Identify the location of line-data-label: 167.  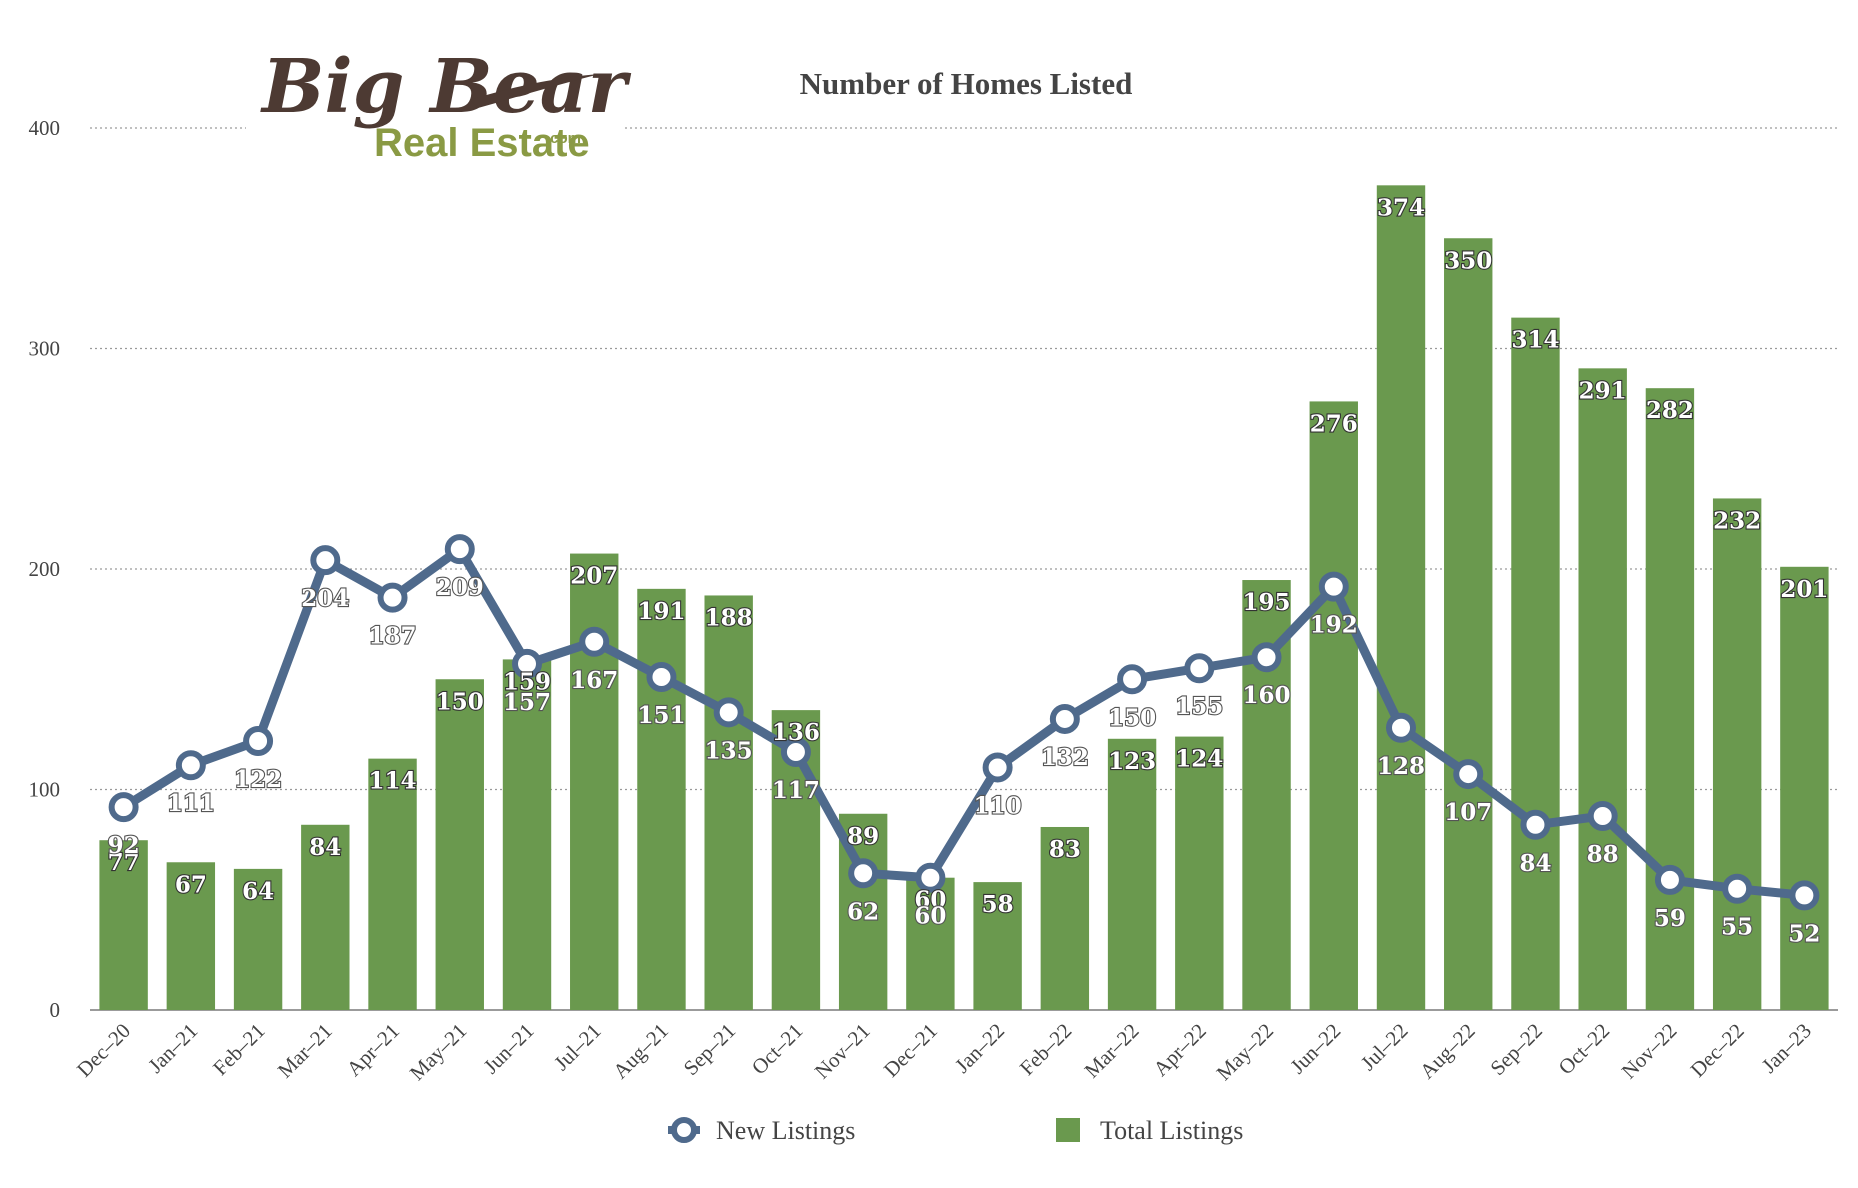
(594, 680).